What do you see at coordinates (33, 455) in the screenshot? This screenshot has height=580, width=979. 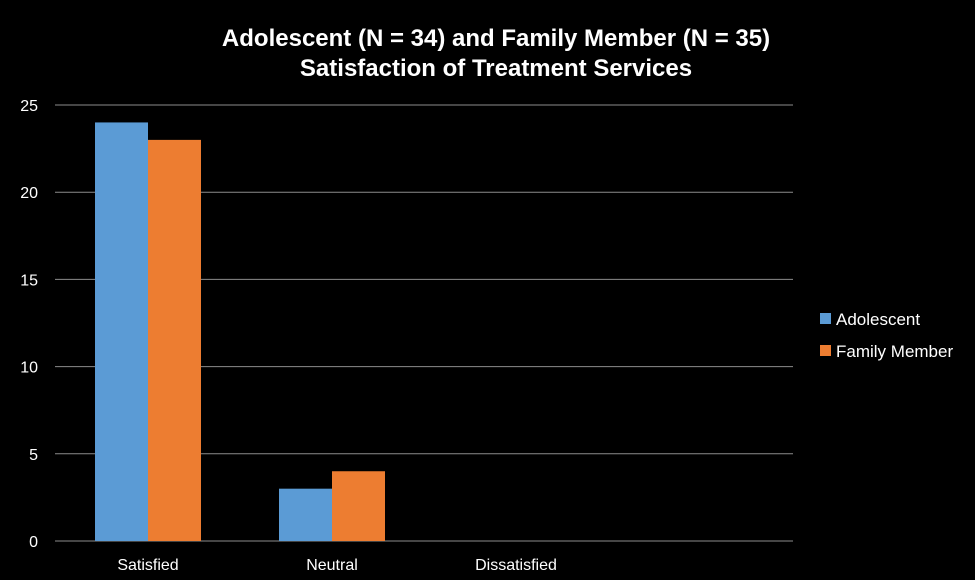 I see `y-tick-label: 5` at bounding box center [33, 455].